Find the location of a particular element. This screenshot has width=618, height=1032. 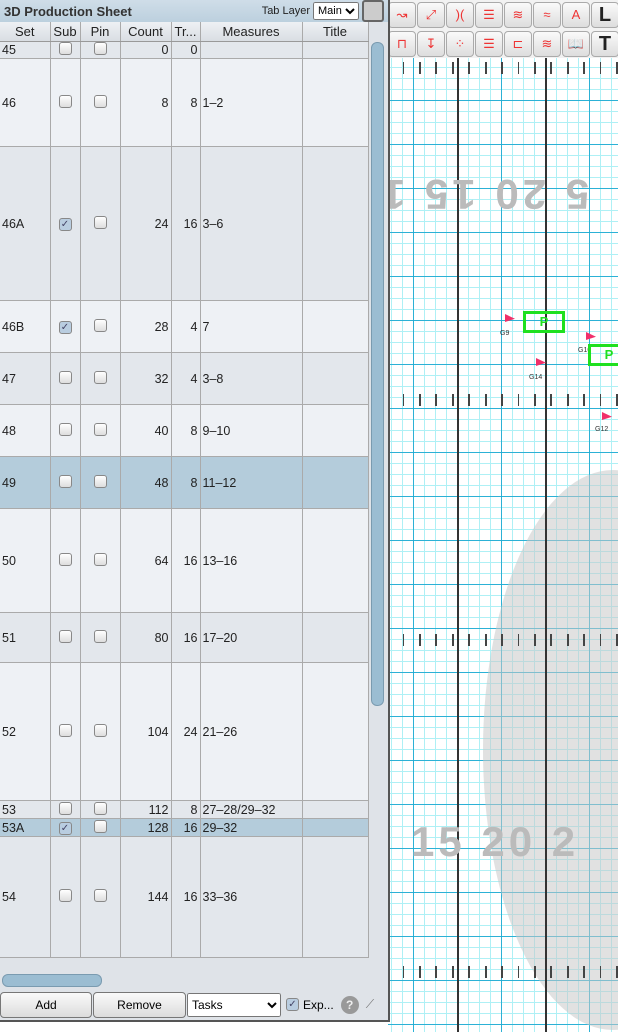

label-tool-icon: A is located at coordinates (576, 15).